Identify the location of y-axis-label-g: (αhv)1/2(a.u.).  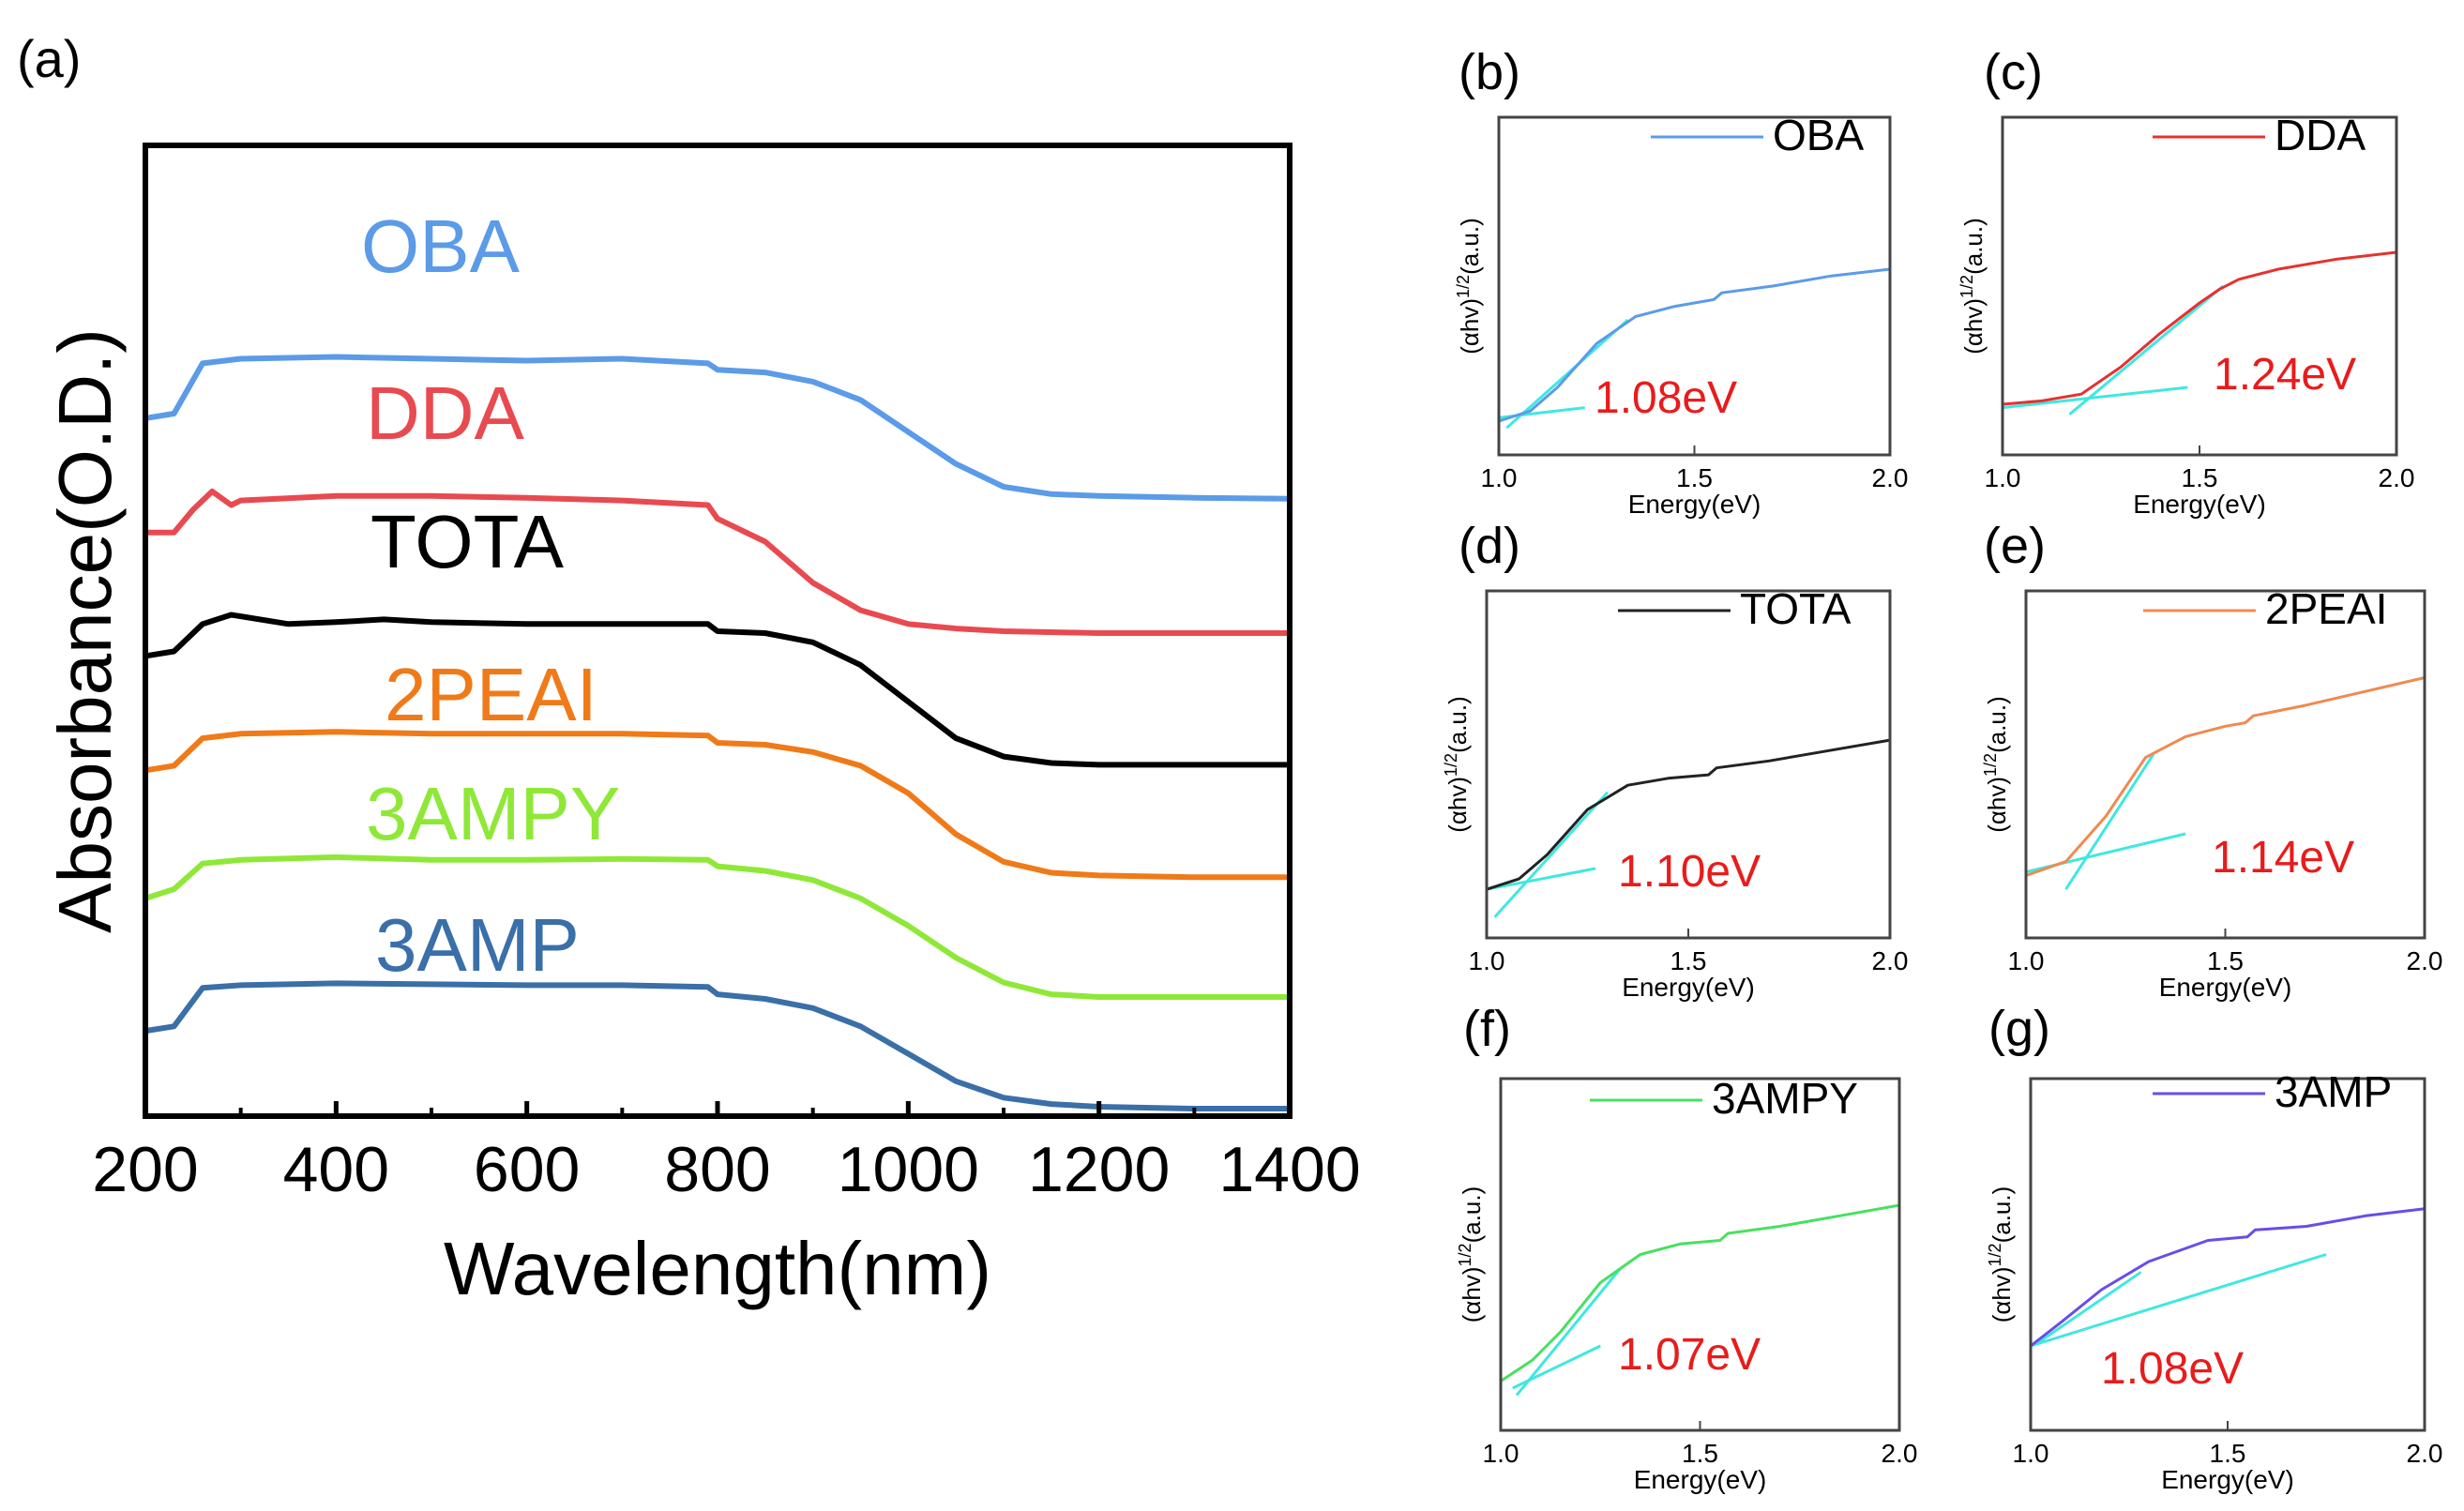
(2001, 1254).